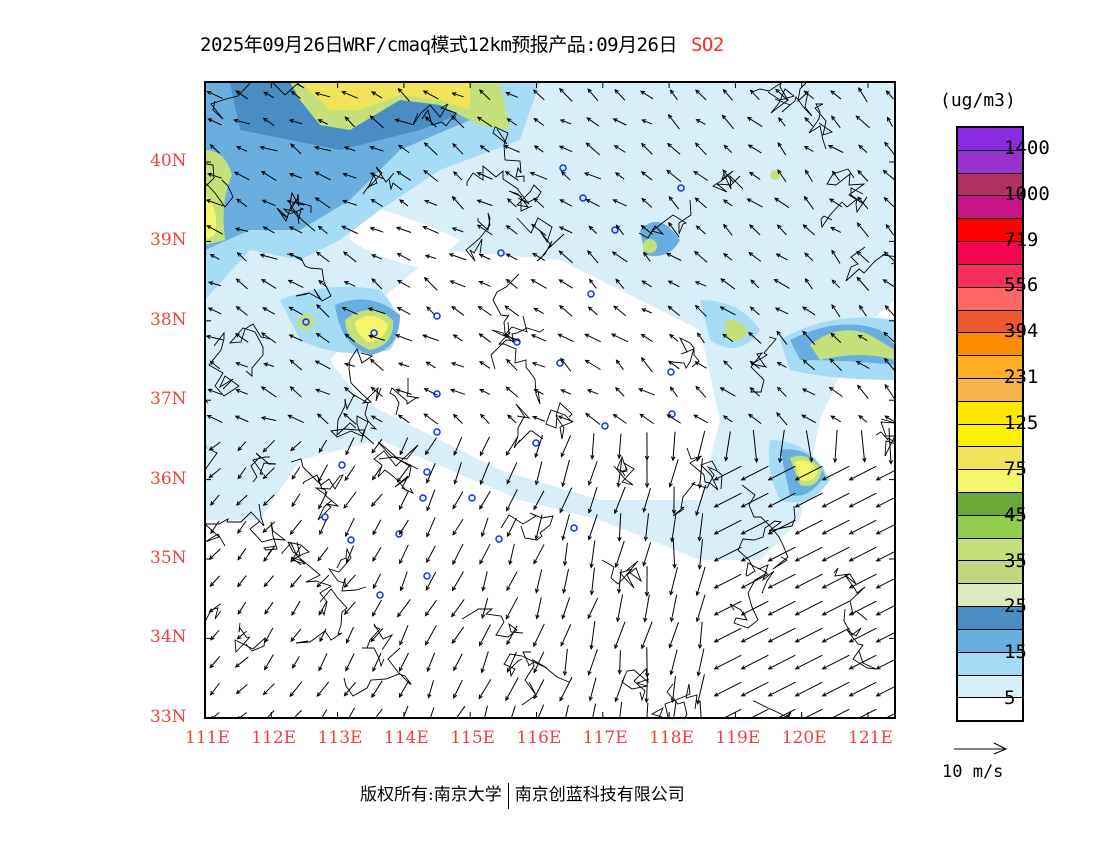 The height and width of the screenshot is (850, 1100). Describe the element at coordinates (522, 794) in the screenshot. I see `copyright: 版权所有:南京大学 南京创蓝科技有限公司` at that location.